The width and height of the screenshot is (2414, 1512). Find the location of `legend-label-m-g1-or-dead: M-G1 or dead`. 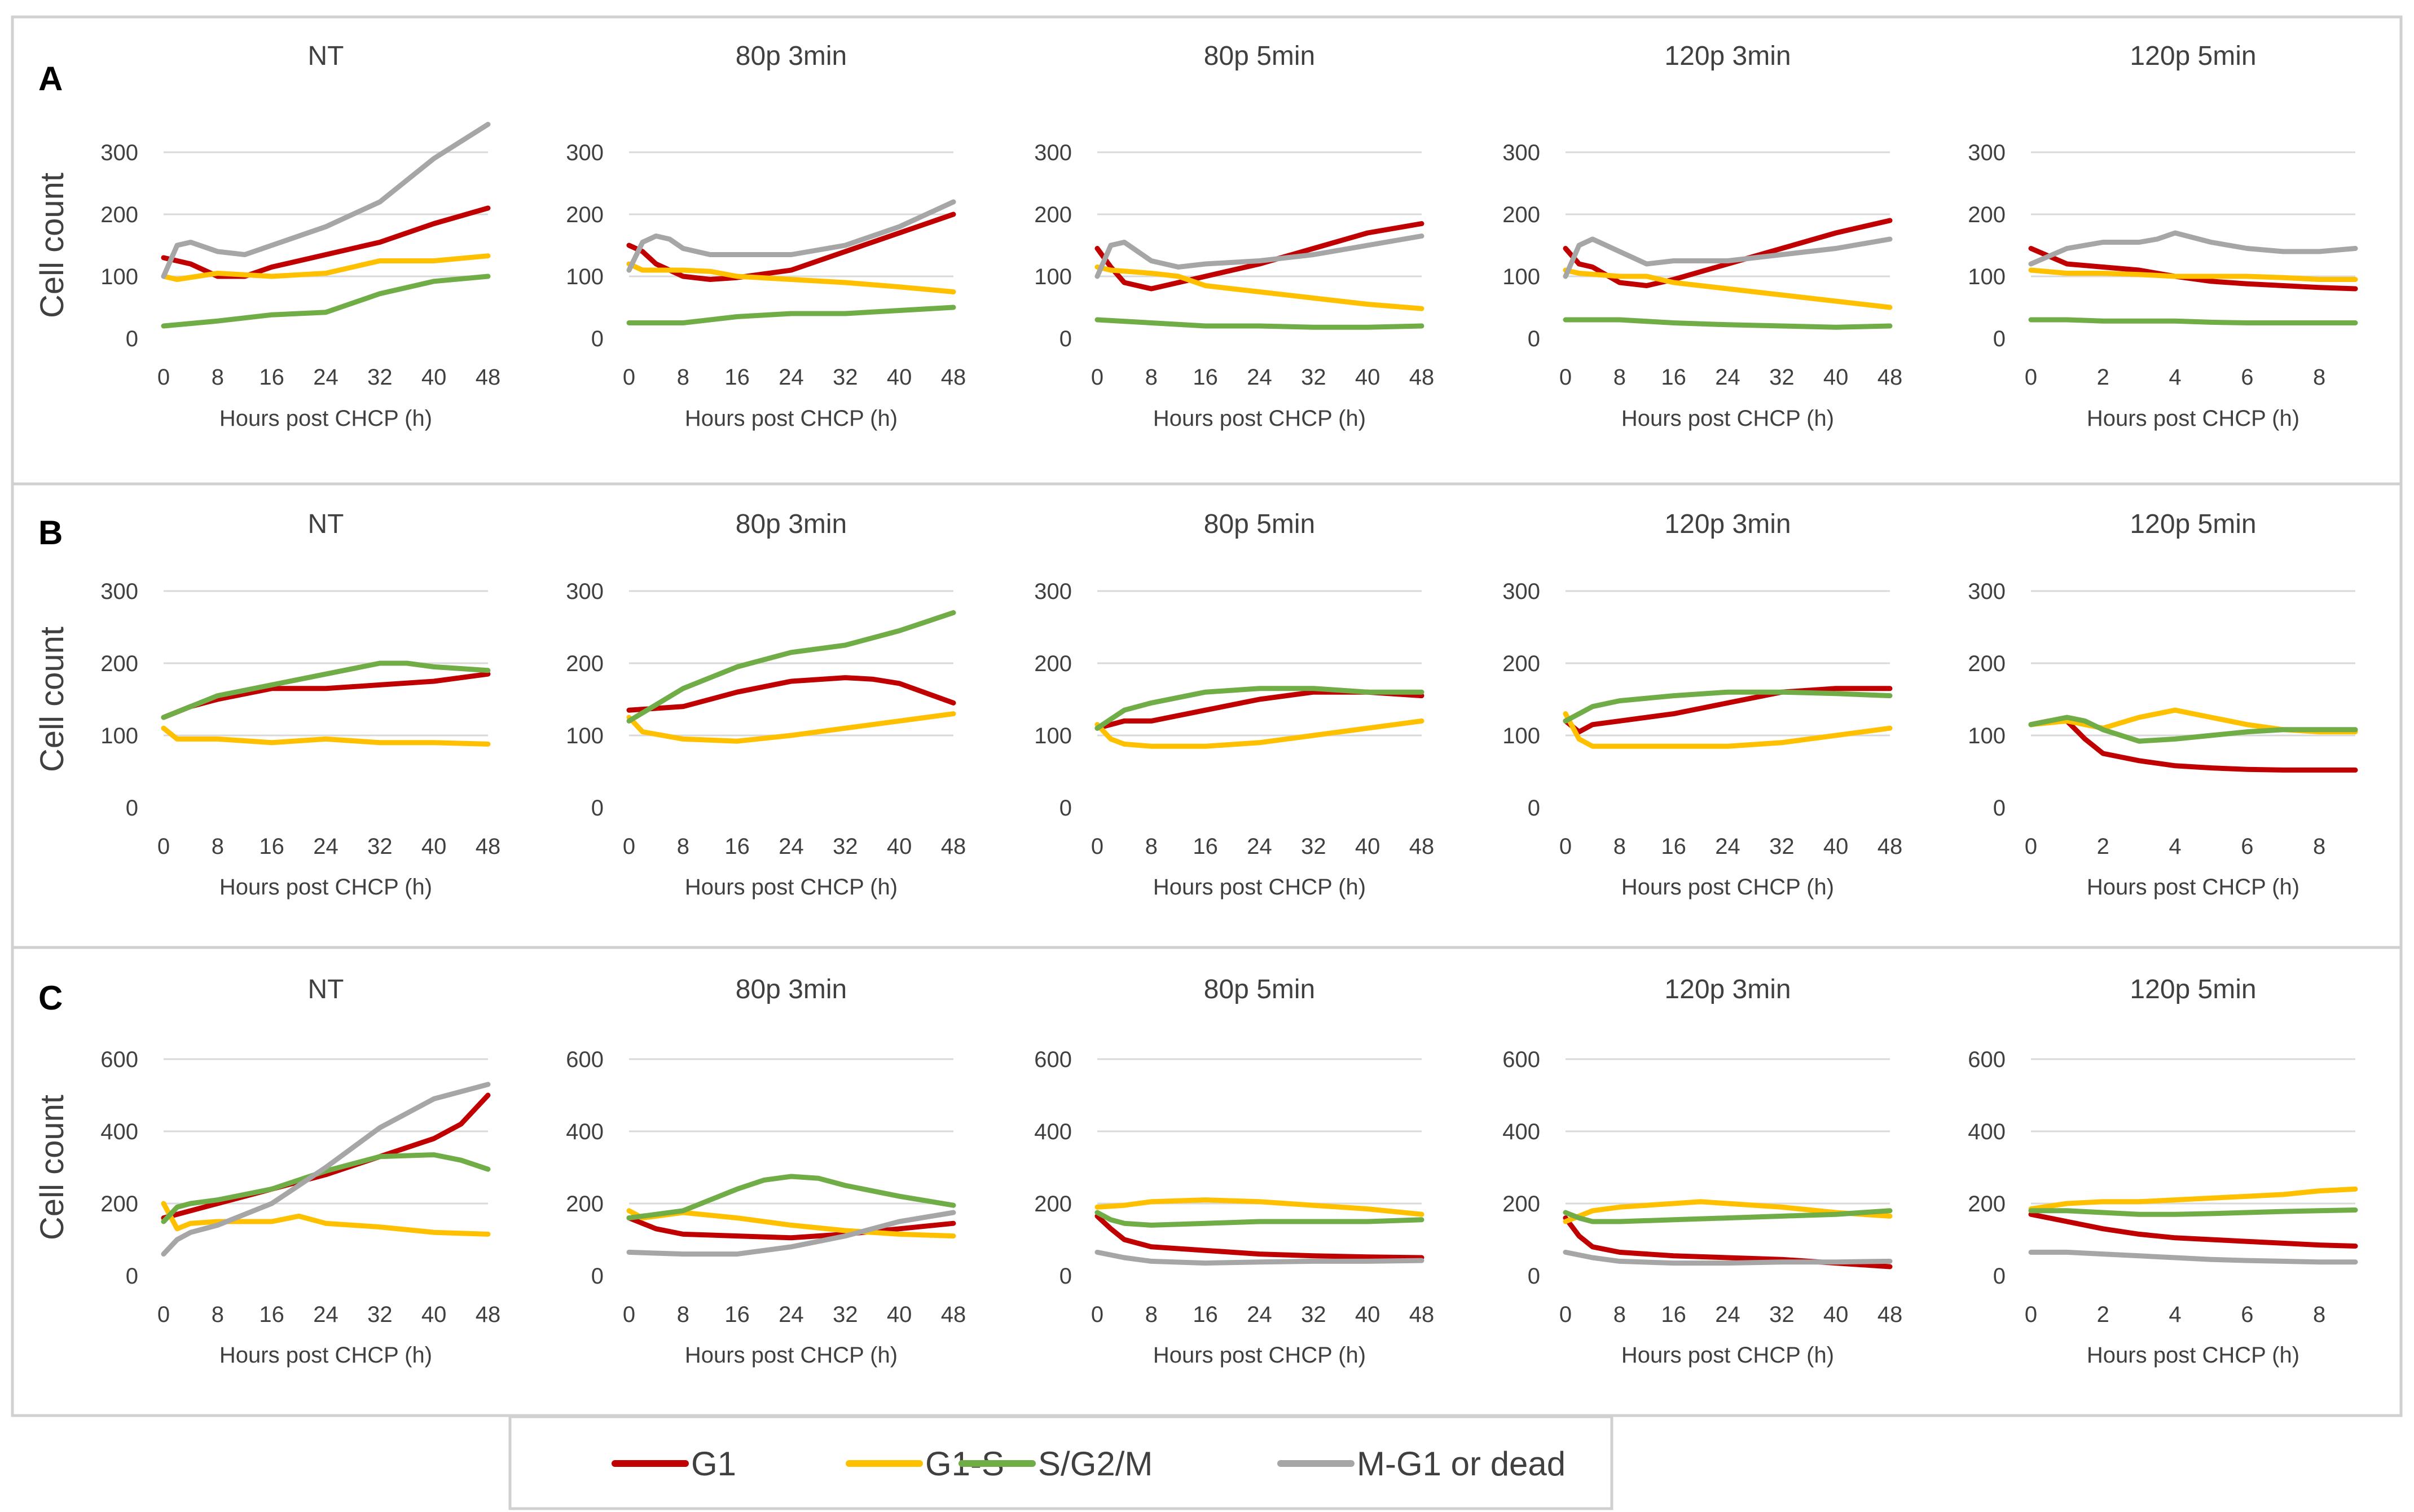

legend-label-m-g1-or-dead: M-G1 or dead is located at coordinates (1462, 1464).